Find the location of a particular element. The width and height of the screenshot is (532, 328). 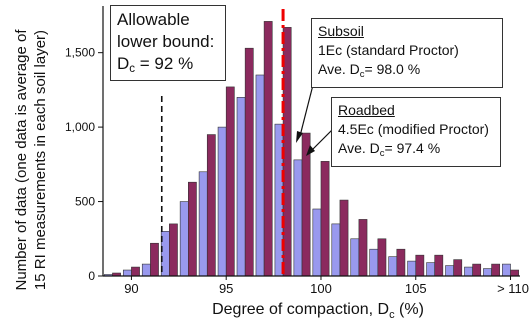

subsoil-average: Ave. Dc= 98.0 % is located at coordinates (369, 70).